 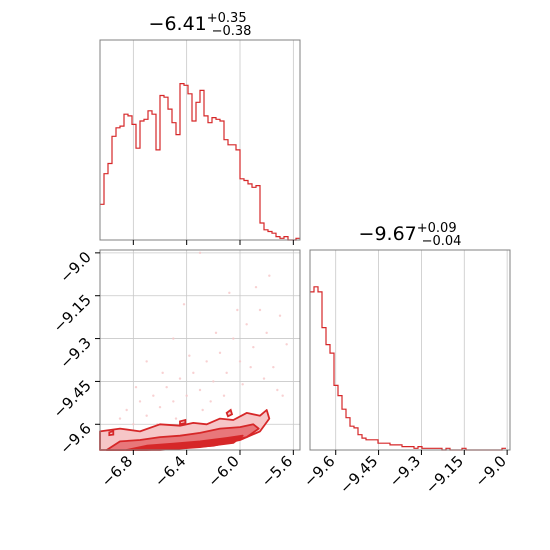 I want to click on x-tick-label: −9.15, so click(x=444, y=474).